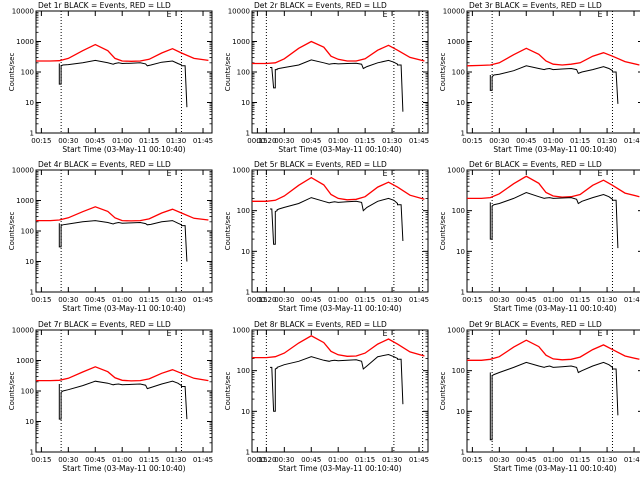 Image resolution: width=640 pixels, height=480 pixels. What do you see at coordinates (535, 324) in the screenshot?
I see `chart-title: Det 9r BLACK = Events, RED = LLD` at bounding box center [535, 324].